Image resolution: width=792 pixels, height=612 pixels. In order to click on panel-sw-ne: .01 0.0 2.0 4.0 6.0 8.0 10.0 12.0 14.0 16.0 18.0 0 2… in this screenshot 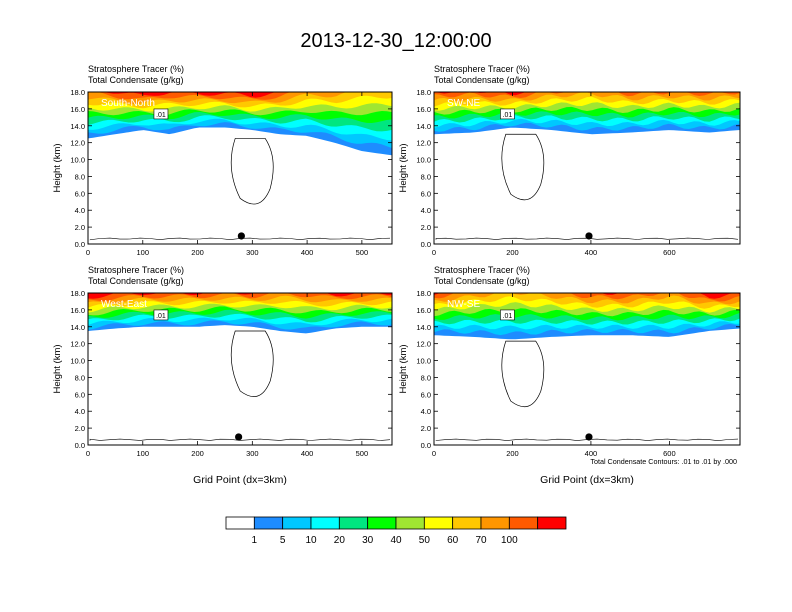, I will do `click(569, 160)`.